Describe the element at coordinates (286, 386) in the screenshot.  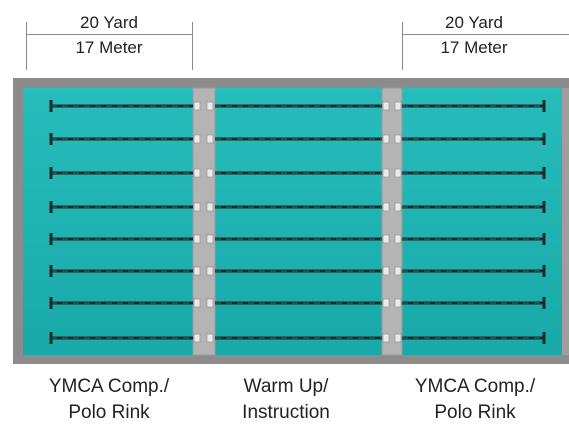
I see `section-caption-middle-line1: Warm Up/` at that location.